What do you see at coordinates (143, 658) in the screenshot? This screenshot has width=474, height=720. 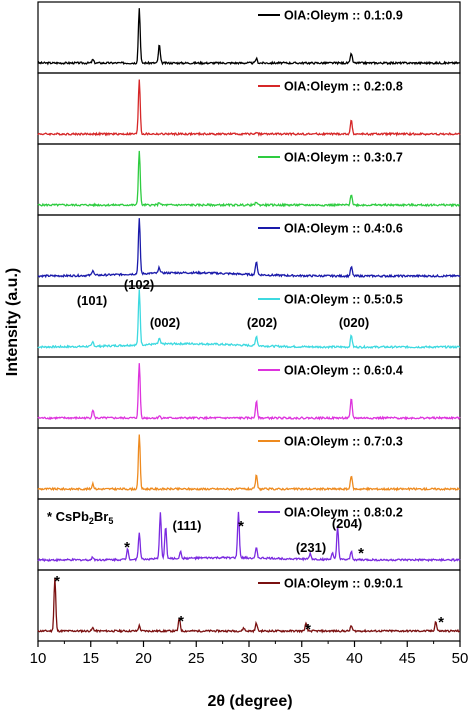 I see `x-tick-label: 20` at bounding box center [143, 658].